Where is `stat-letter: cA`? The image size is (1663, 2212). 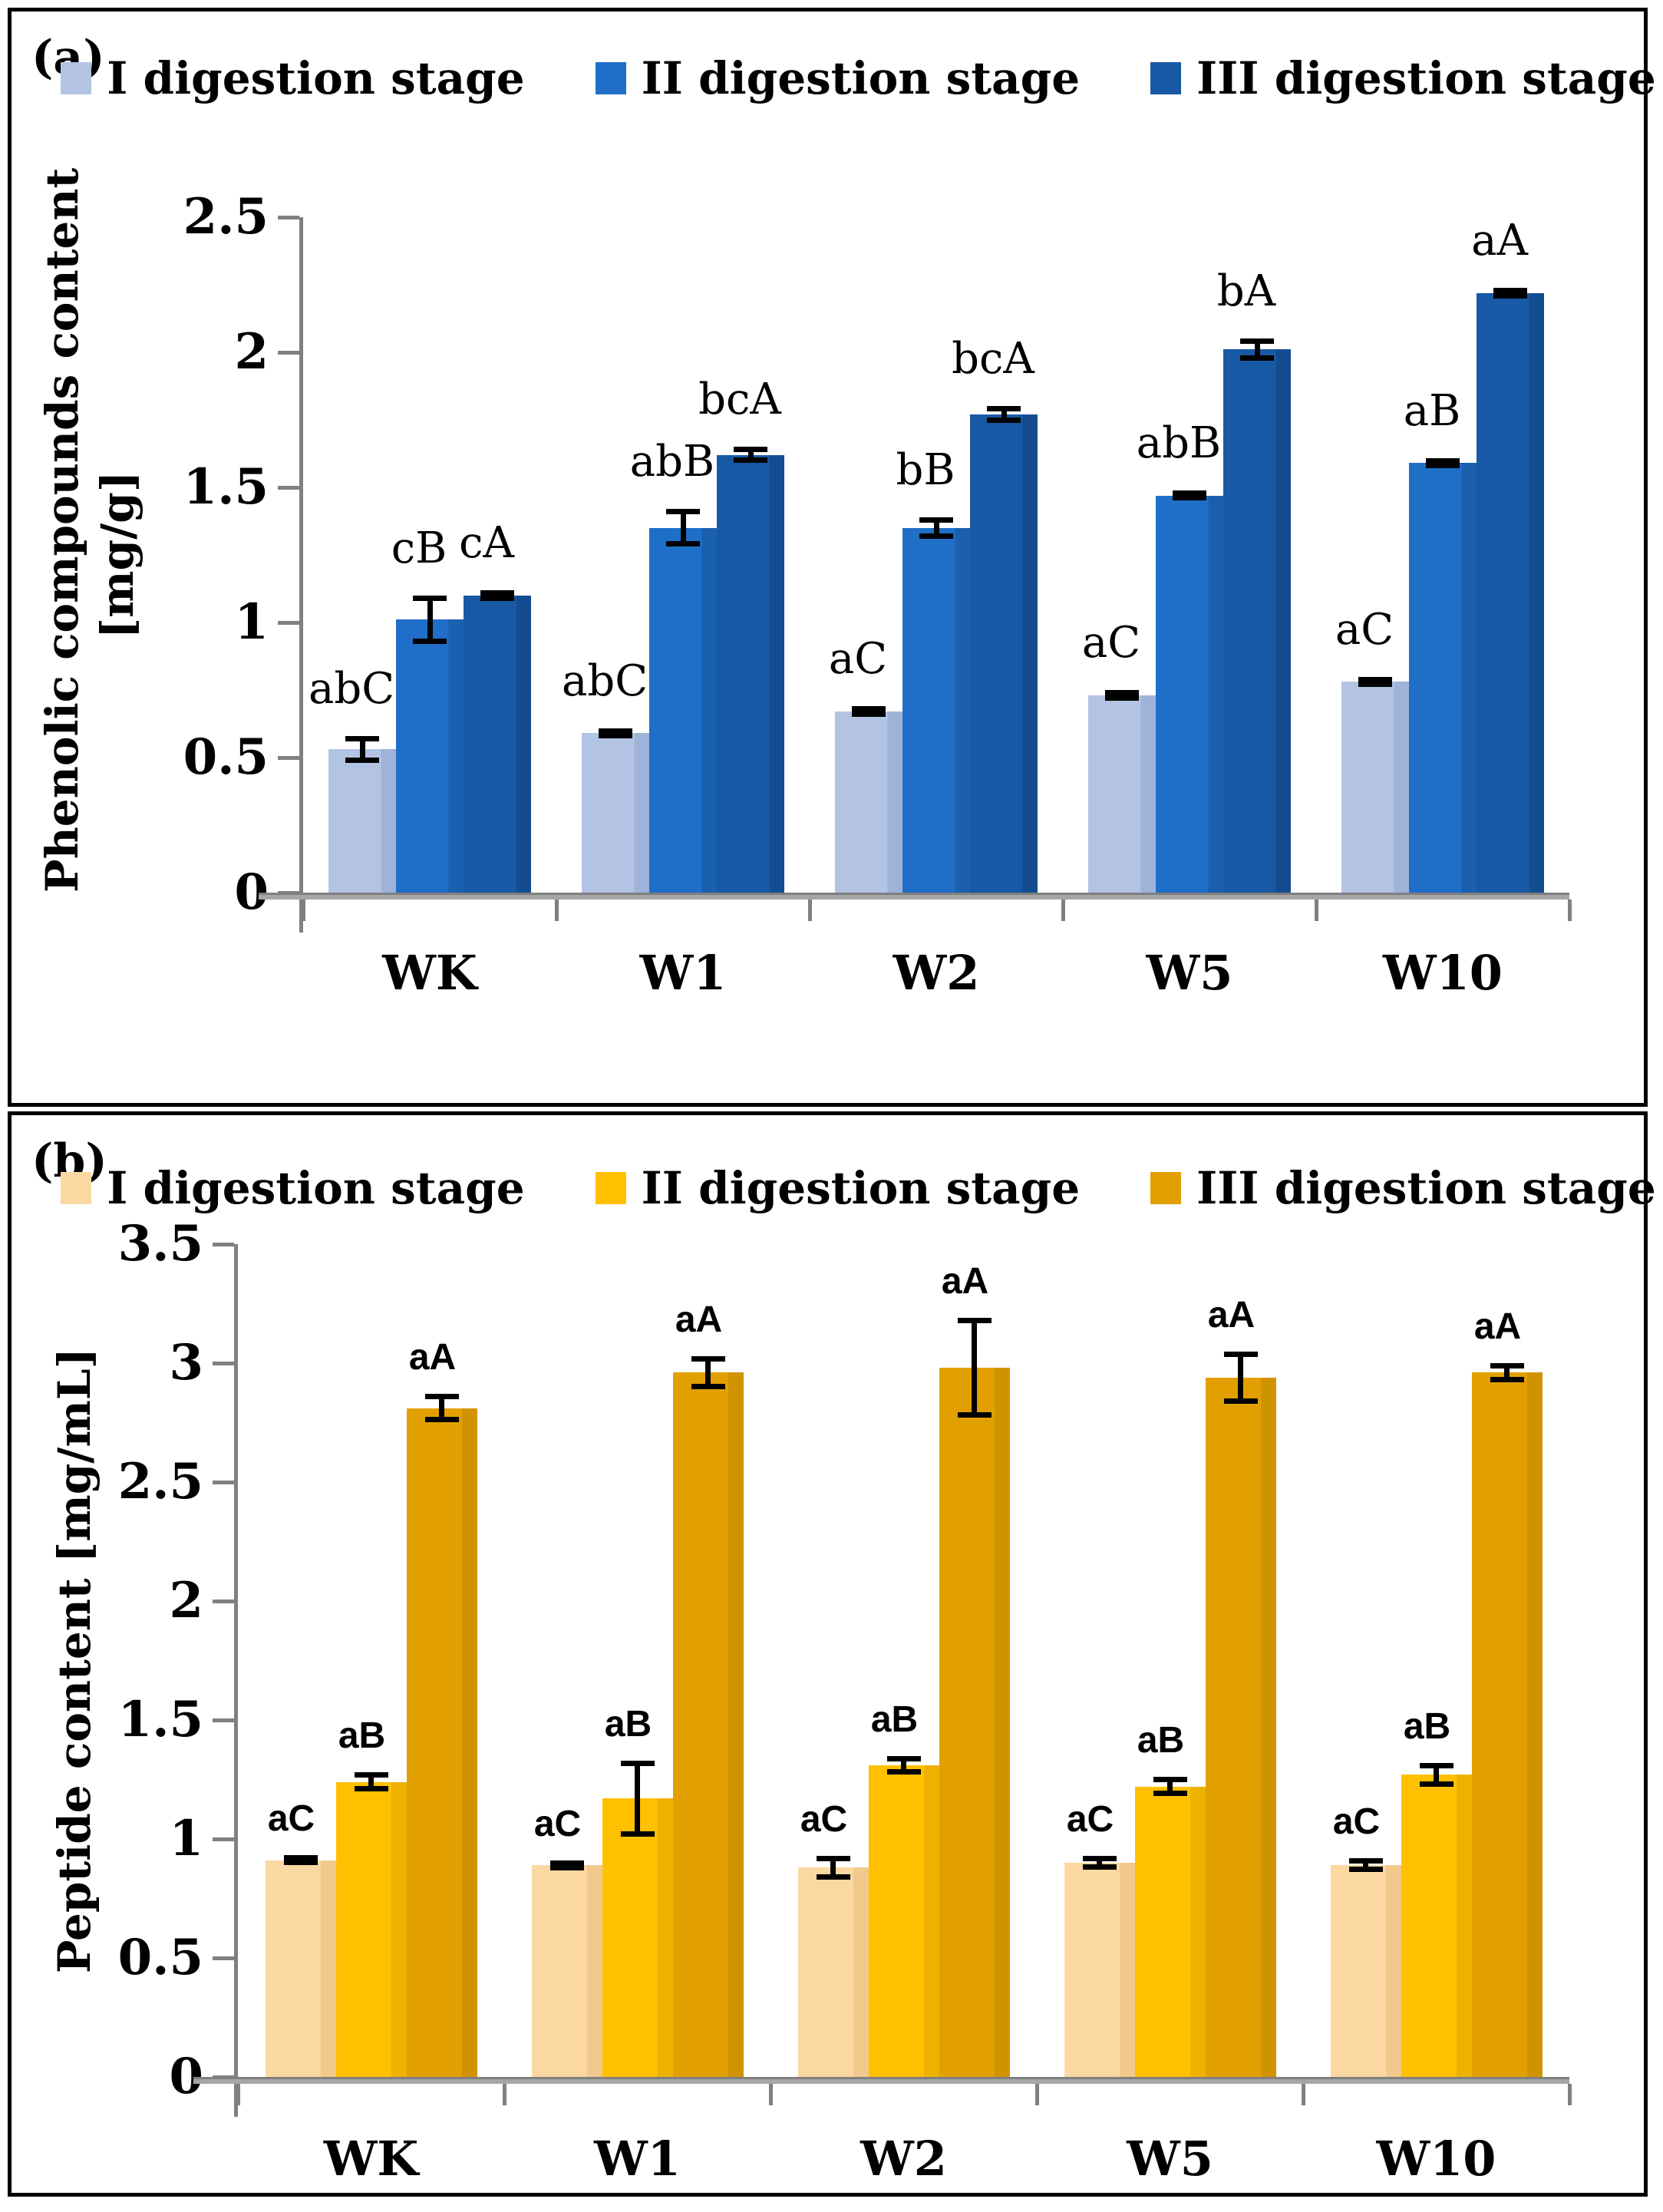
stat-letter: cA is located at coordinates (486, 542).